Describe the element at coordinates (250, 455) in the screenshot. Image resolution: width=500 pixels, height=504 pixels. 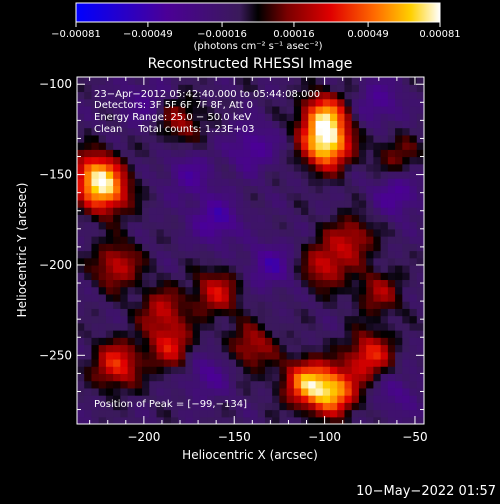
I see `x-axis-label: Heliocentric X (arcsec)` at that location.